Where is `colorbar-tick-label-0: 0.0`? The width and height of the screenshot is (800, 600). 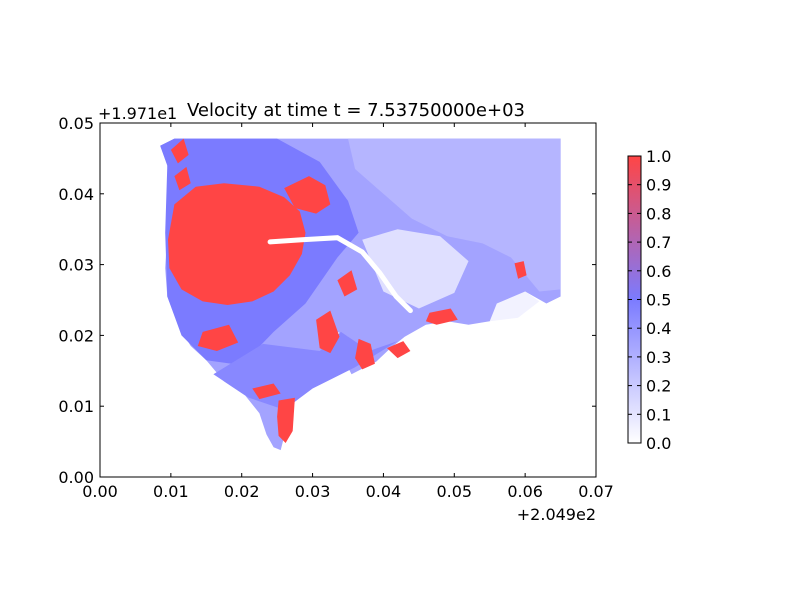 colorbar-tick-label-0: 0.0 is located at coordinates (658, 443).